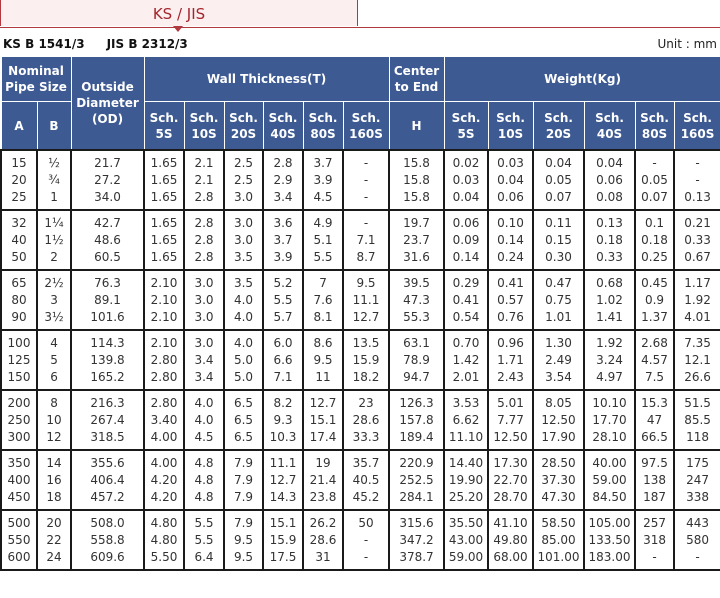 The width and height of the screenshot is (720, 598). Describe the element at coordinates (108, 360) in the screenshot. I see `cell-outside-diameter: 114.3 139.8 165.2` at that location.